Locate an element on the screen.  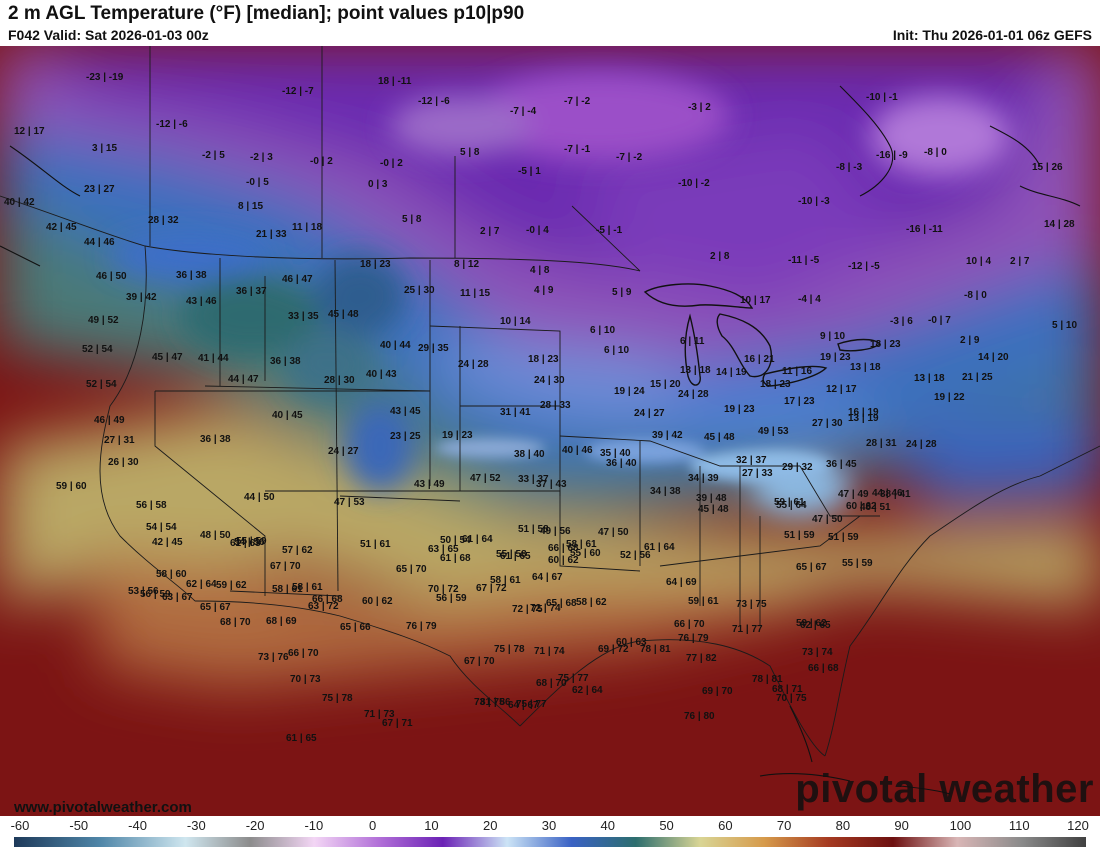
point-value-label: 49 | 56 is located at coordinates (555, 531).